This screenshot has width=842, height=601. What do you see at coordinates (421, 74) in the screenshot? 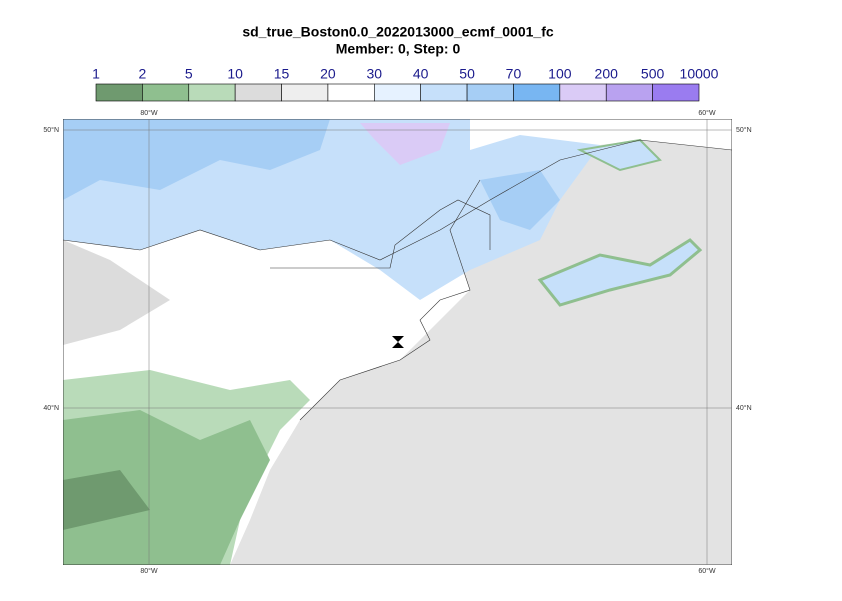
I see `colorbar-label: 40` at bounding box center [421, 74].